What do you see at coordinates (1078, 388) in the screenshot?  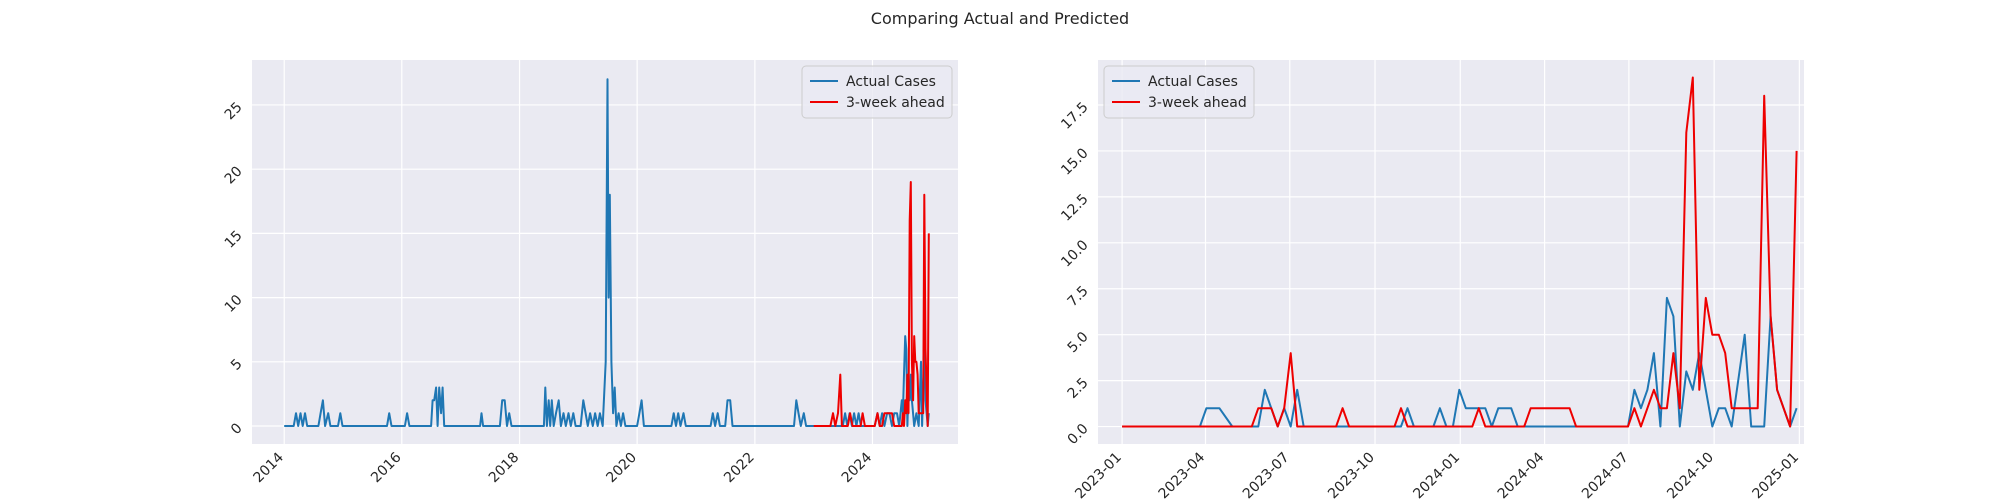 I see `chart-1-y-tick-label: 2.5` at bounding box center [1078, 388].